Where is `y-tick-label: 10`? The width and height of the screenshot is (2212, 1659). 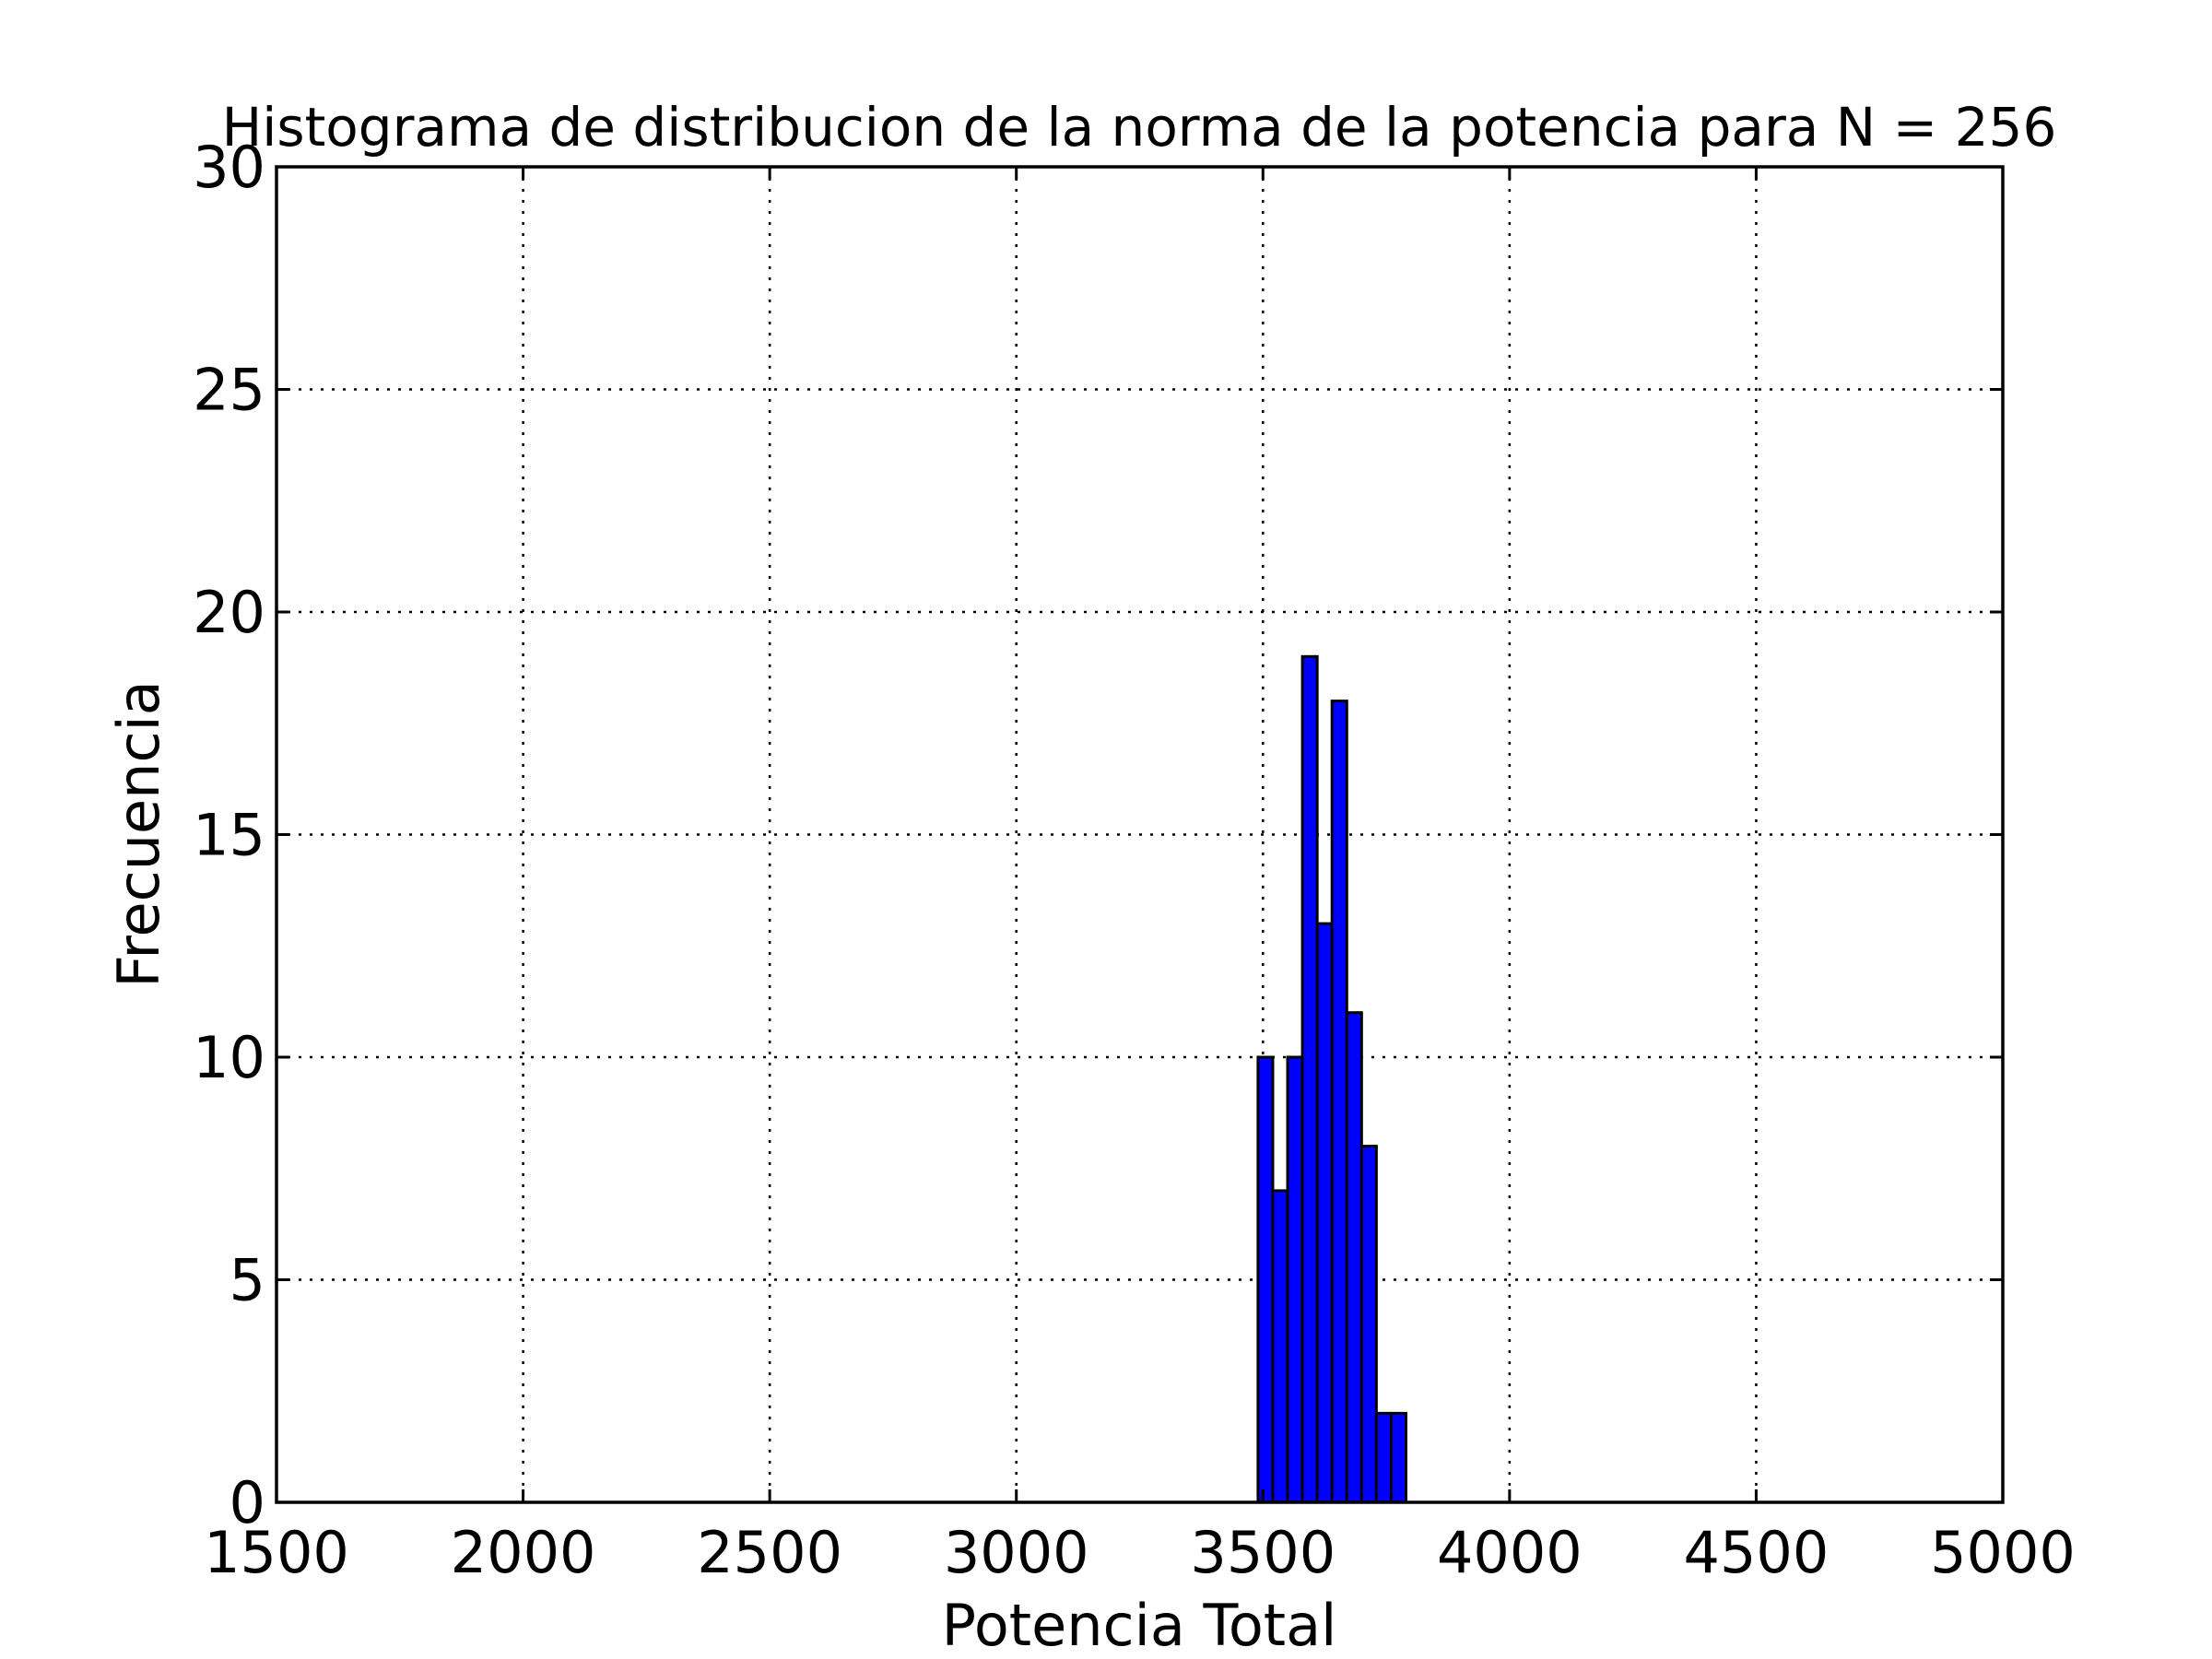
y-tick-label: 10 is located at coordinates (229, 1057).